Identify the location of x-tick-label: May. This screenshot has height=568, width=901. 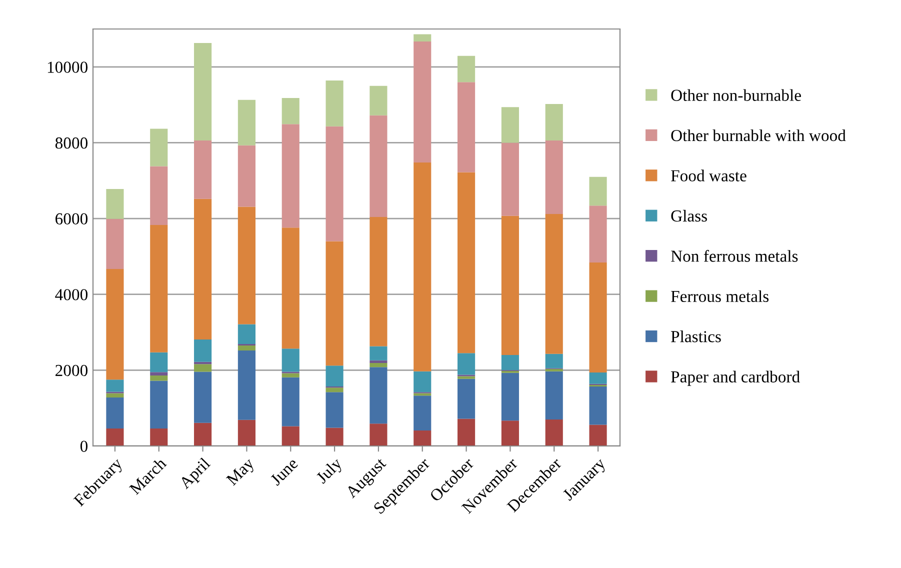
(242, 472).